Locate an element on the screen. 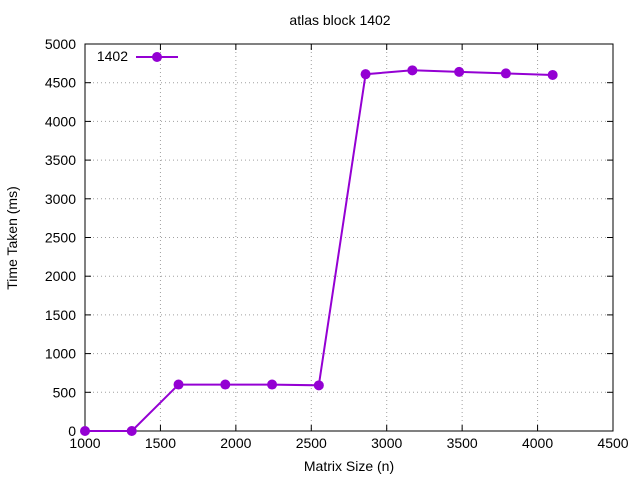 Image resolution: width=640 pixels, height=480 pixels. x-tick-label: 1000 is located at coordinates (84, 443).